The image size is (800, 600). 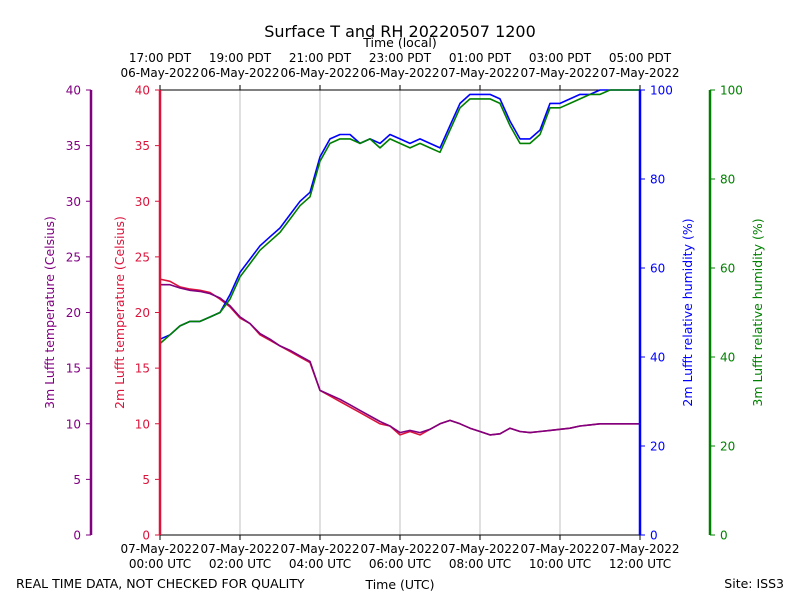 I want to click on top-axis-title: Time (local), so click(x=399, y=42).